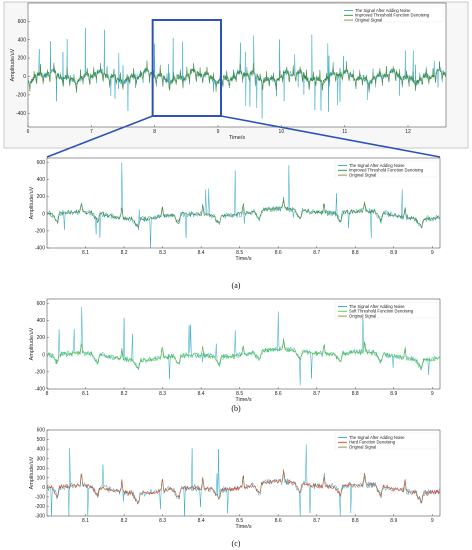 This screenshot has height=550, width=472. What do you see at coordinates (408, 132) in the screenshot?
I see `x-tick-label: 12` at bounding box center [408, 132].